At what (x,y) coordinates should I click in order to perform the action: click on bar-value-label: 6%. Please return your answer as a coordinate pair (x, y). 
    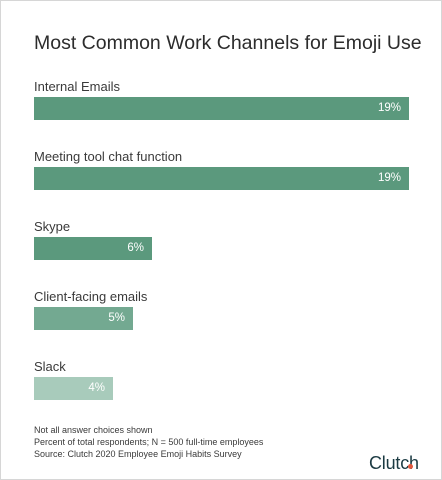
    Looking at the image, I should click on (135, 248).